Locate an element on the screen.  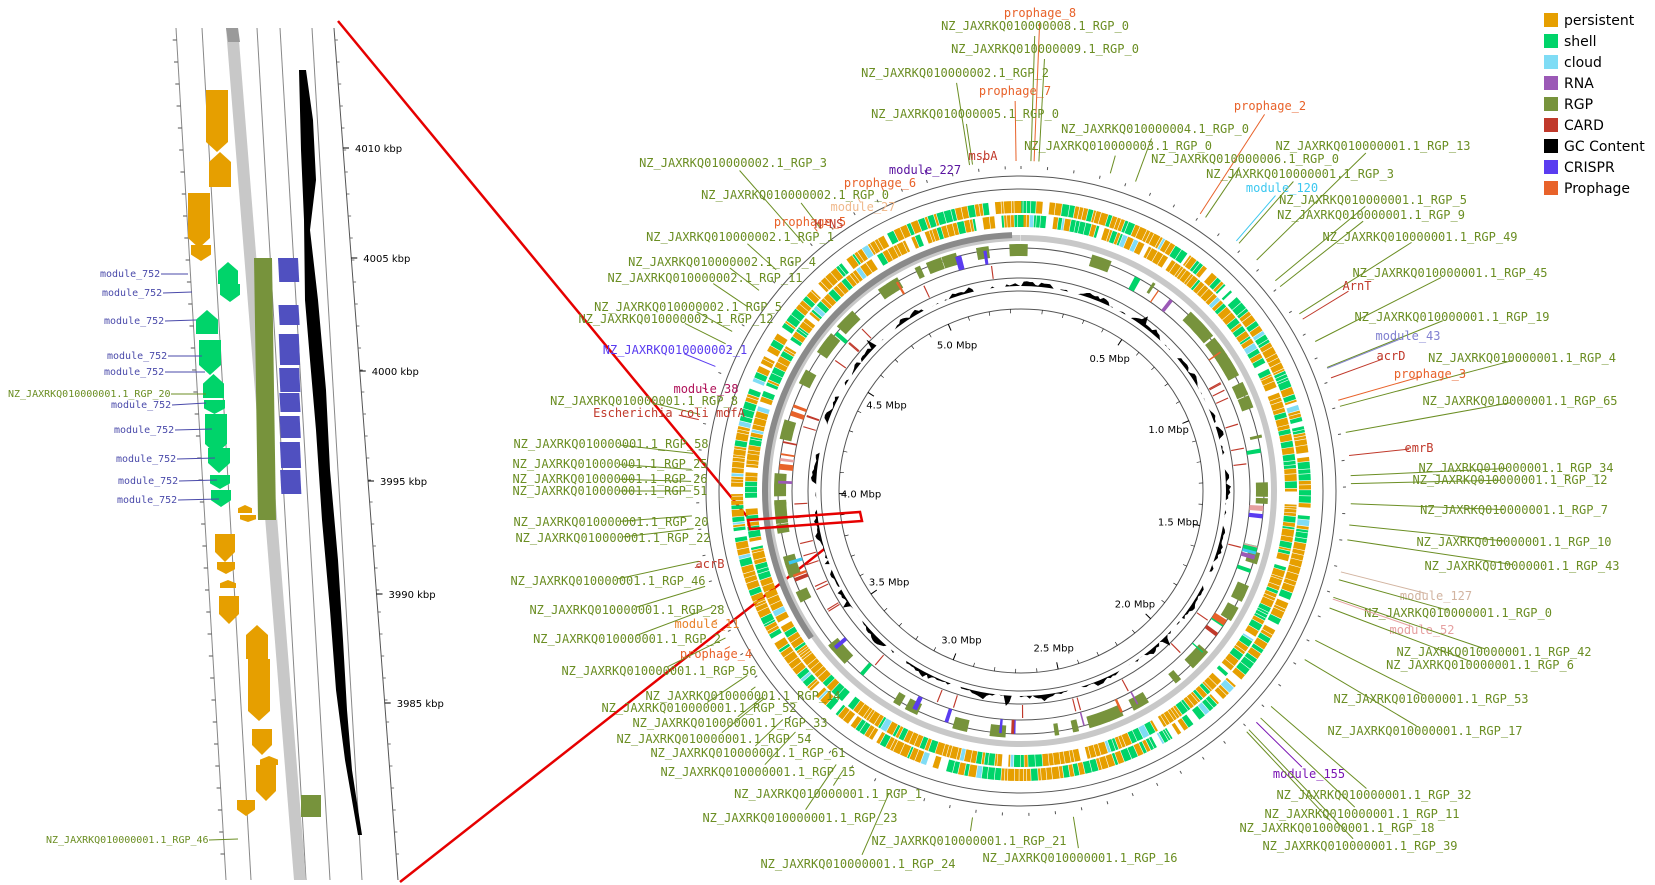
scale-tick-label: 4.0 Mbp is located at coordinates (861, 494).